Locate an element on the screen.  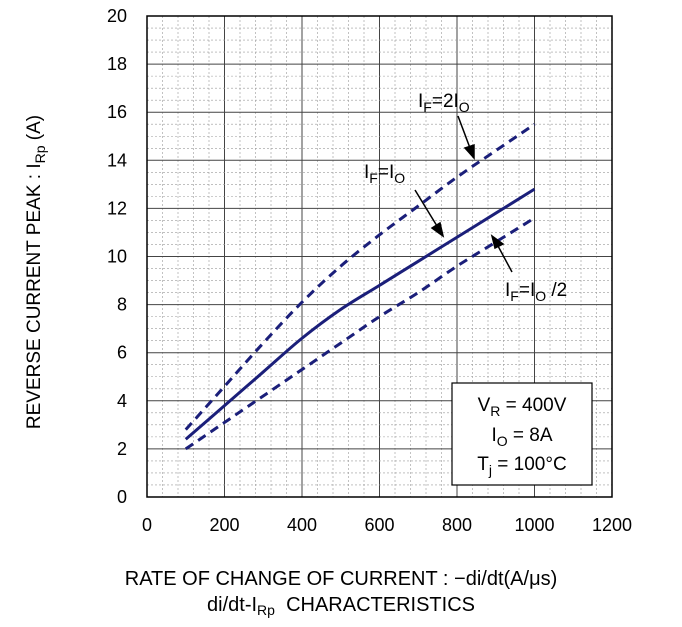
y-tick-label: 0 is located at coordinates (122, 497).